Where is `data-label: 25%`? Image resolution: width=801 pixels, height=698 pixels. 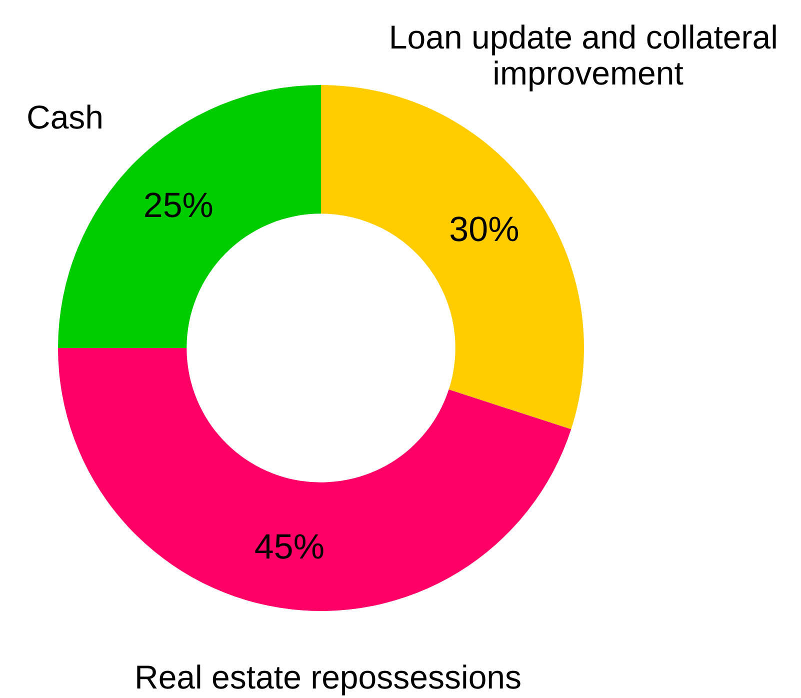 data-label: 25% is located at coordinates (178, 205).